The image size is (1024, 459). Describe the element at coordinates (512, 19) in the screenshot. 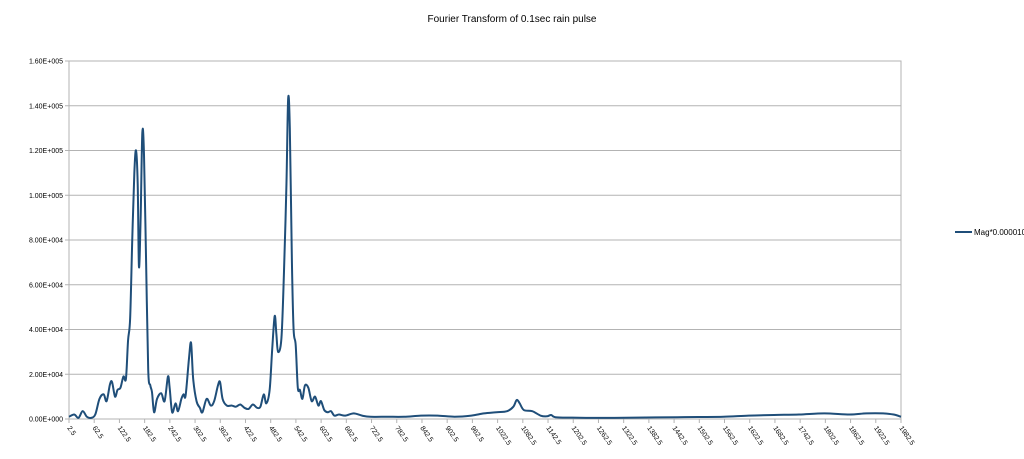

I see `chart-title: Fourier Transform of 0.1sec rain pulse` at that location.